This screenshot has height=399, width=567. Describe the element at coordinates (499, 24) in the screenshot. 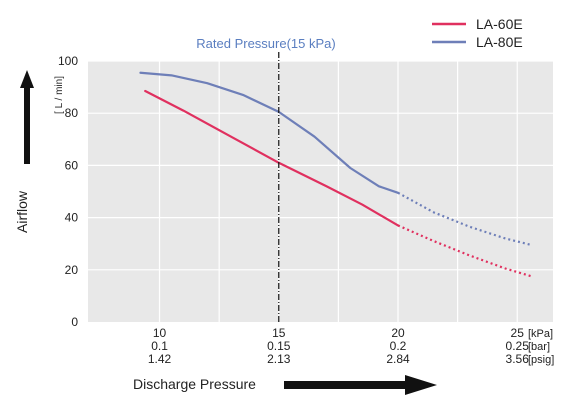

I see `legend-label-la-60e: LA-60E` at that location.